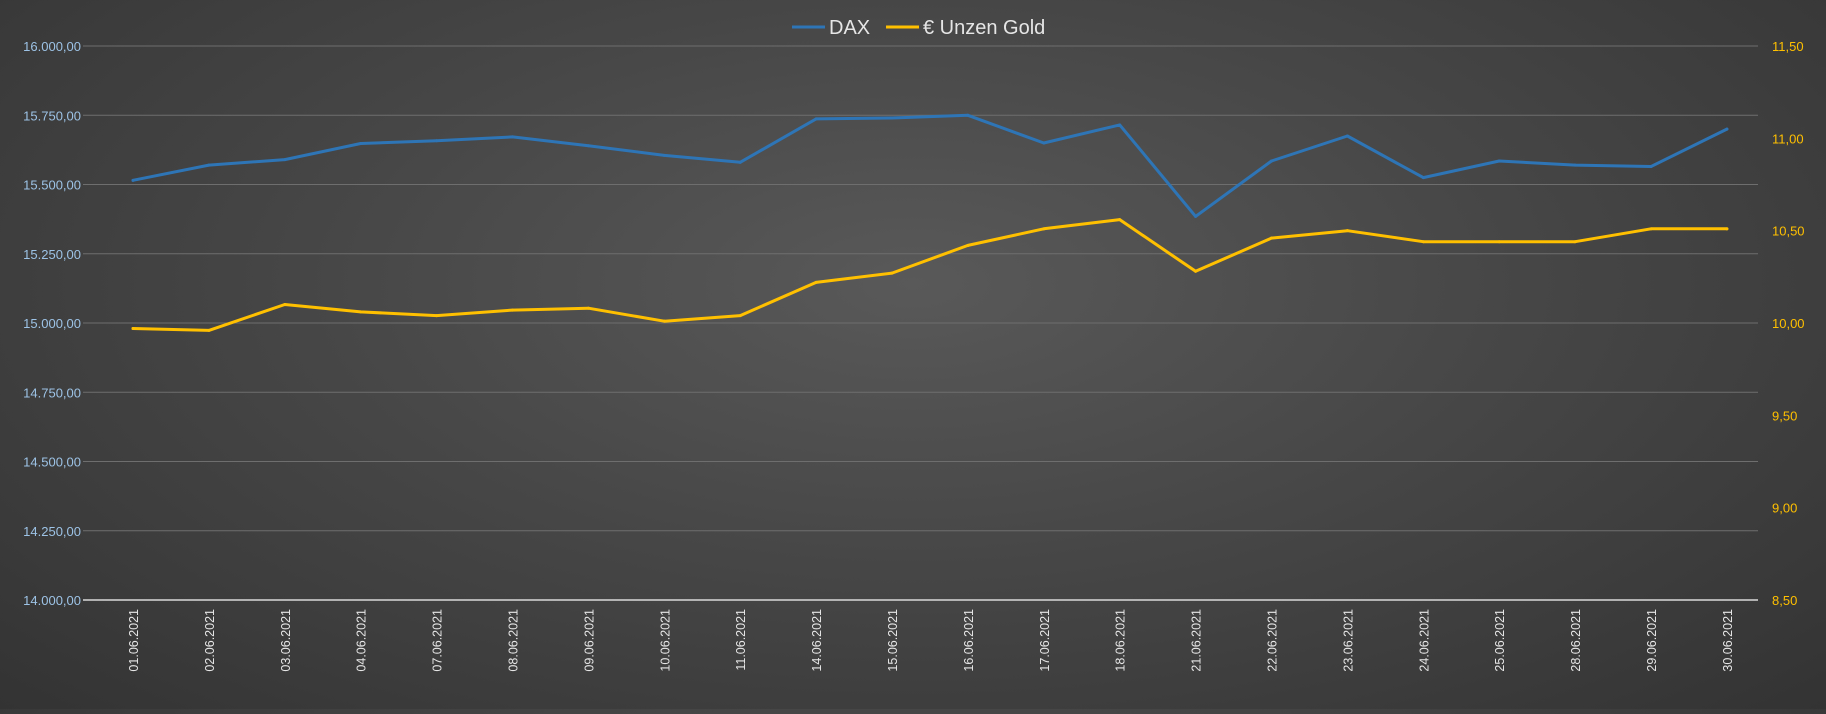  I want to click on right-axis-tick-label: 9,50, so click(1784, 415).